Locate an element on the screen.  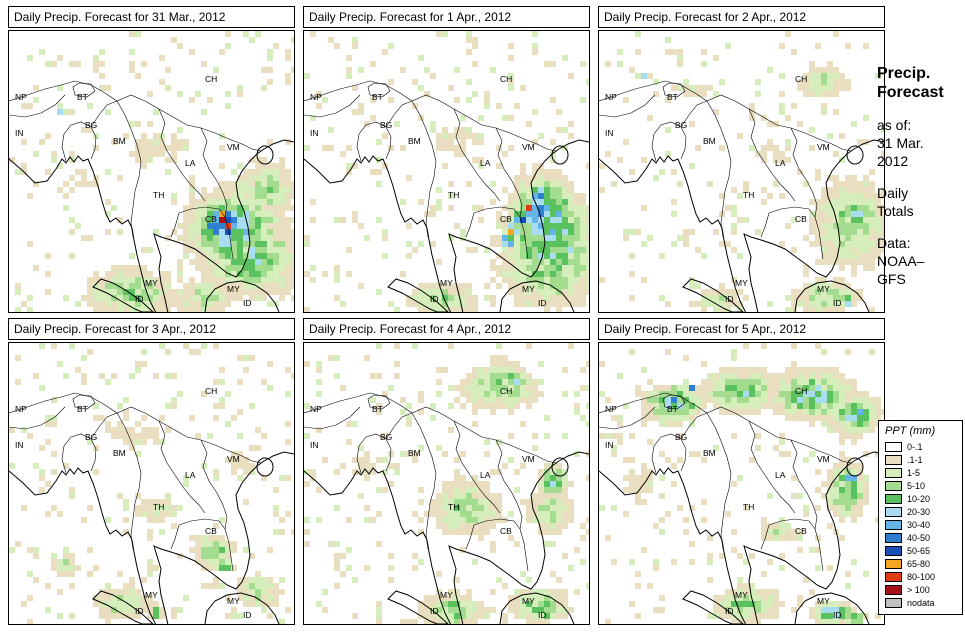
text-line: Totals is located at coordinates (895, 211).